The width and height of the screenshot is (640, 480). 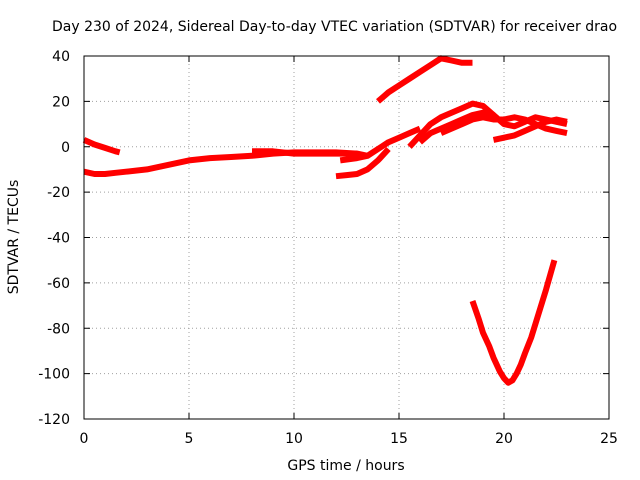 I want to click on y-tick-label: -60, so click(x=58, y=284).